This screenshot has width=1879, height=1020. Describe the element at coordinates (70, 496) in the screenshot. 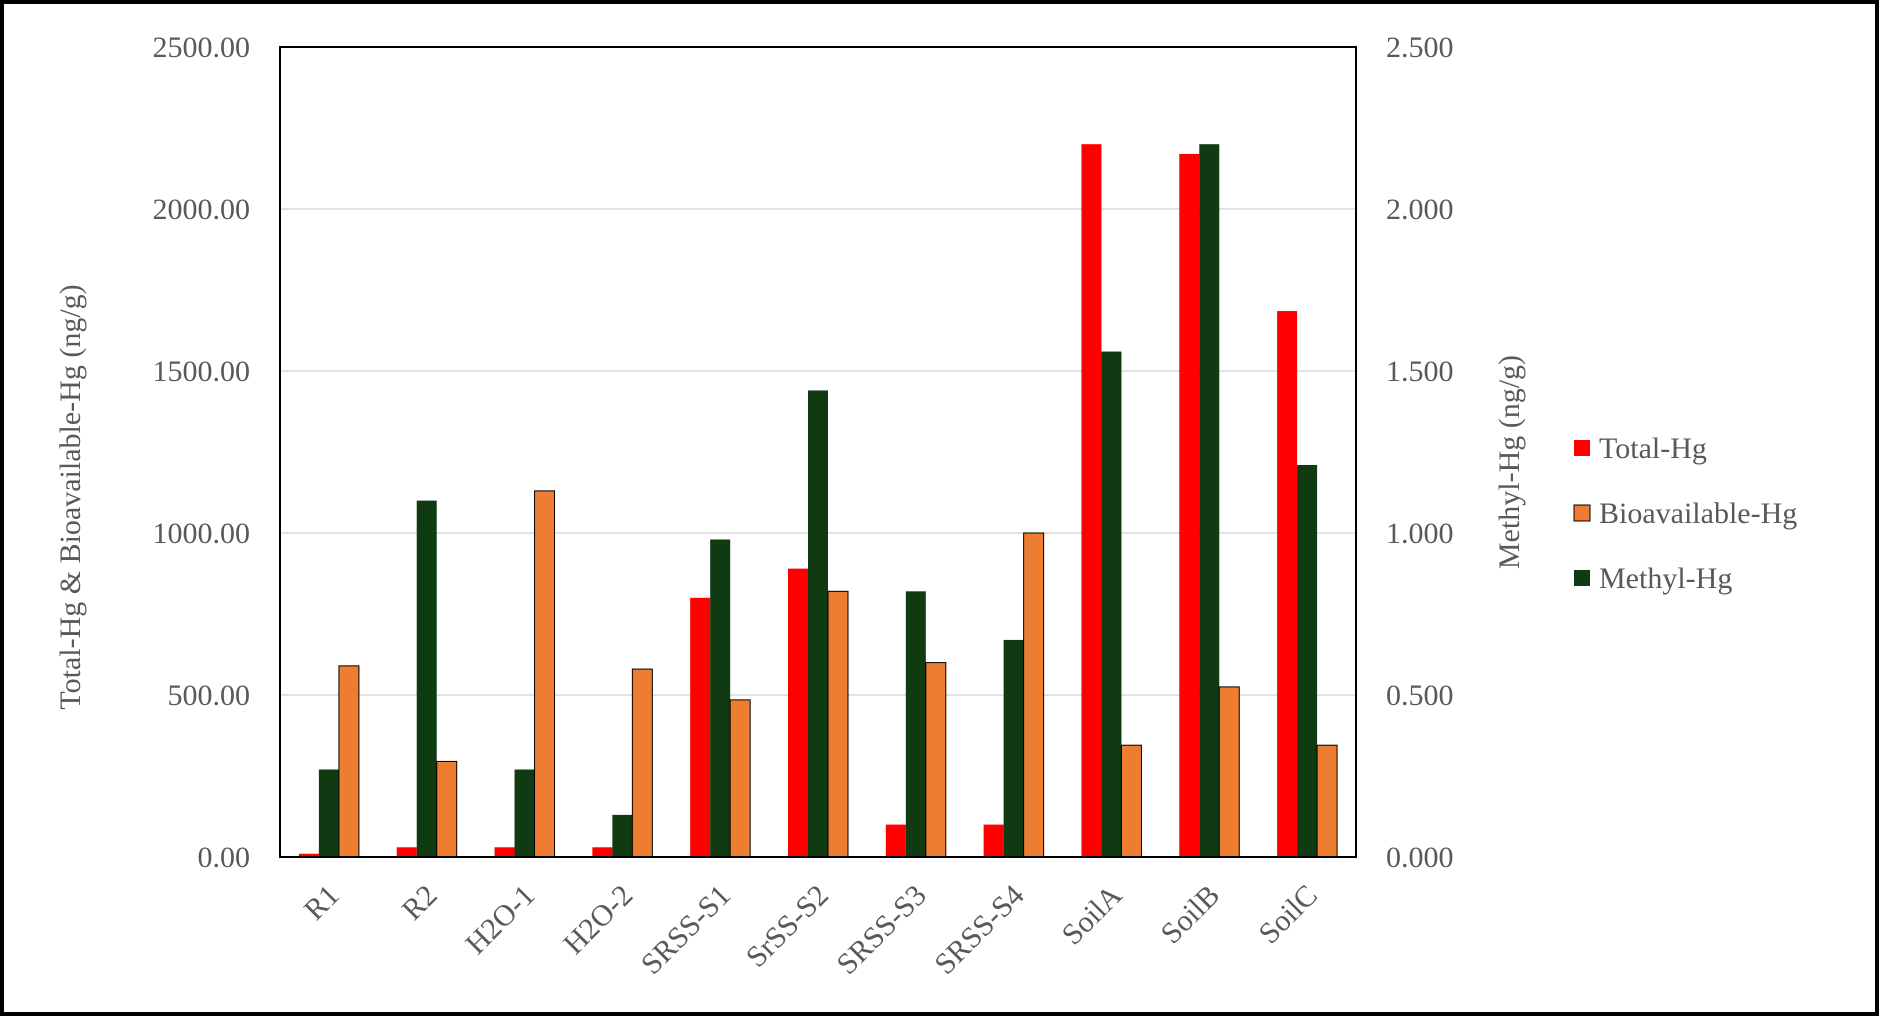

I see `y-axis-left-title: Total-Hg & Bioavailable-Hg (ng/g)` at that location.